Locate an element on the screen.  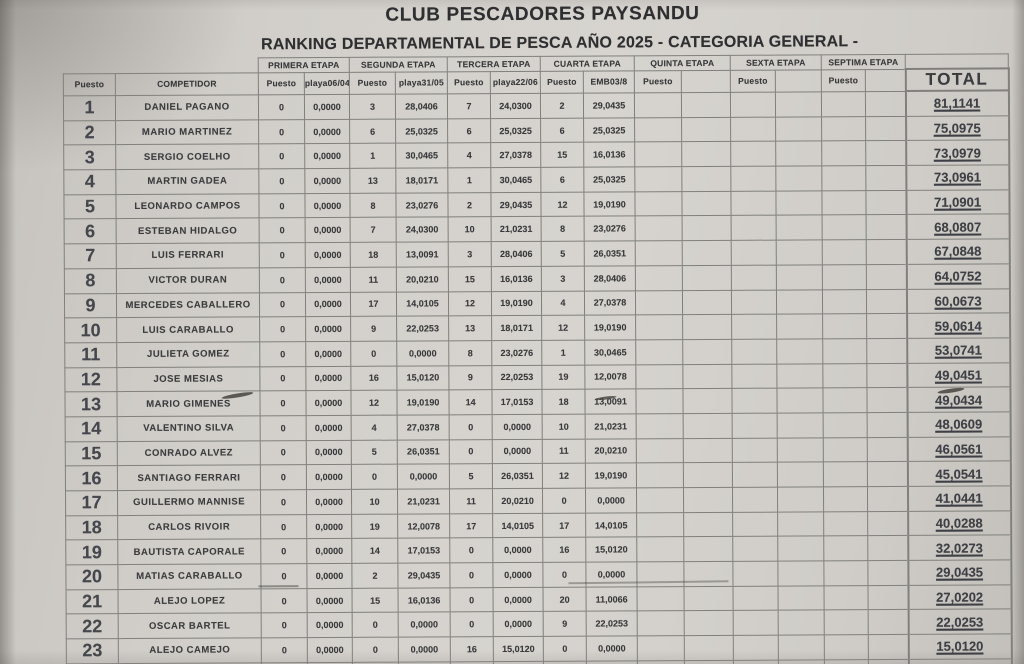
competitor-cell: ALEJO LOPEZ is located at coordinates (190, 601).